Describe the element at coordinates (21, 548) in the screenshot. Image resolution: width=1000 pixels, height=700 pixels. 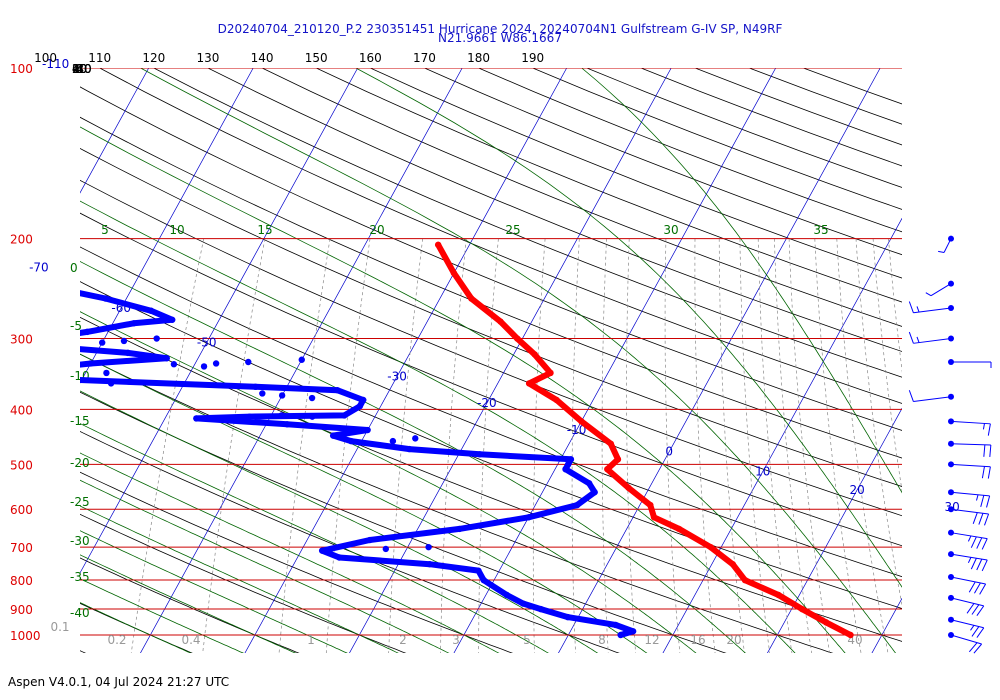
I see `pressure-label: 700` at that location.